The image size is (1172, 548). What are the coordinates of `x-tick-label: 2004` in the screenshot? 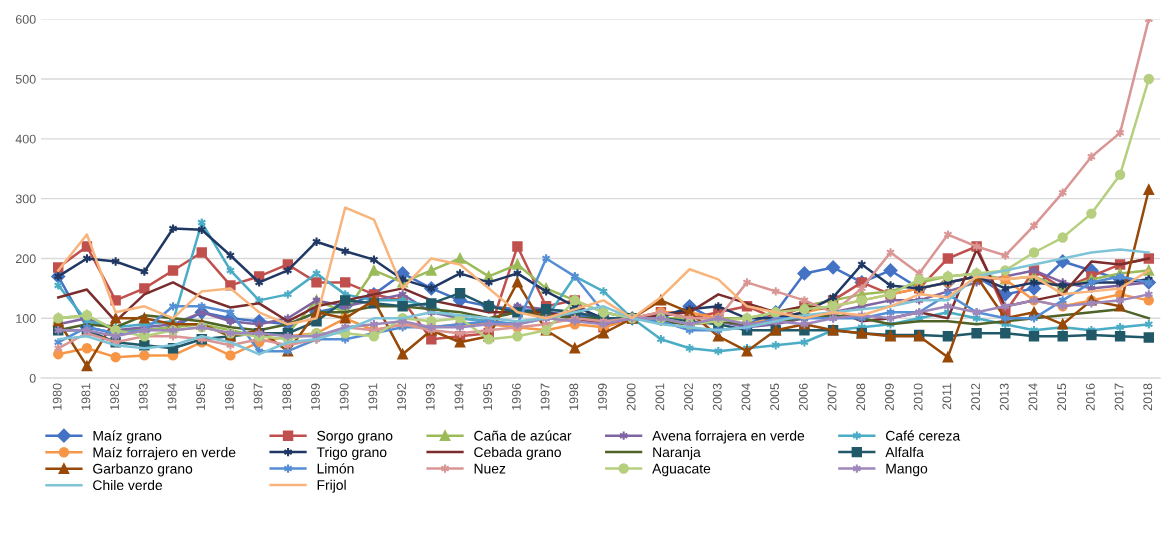 It's located at (746, 397).